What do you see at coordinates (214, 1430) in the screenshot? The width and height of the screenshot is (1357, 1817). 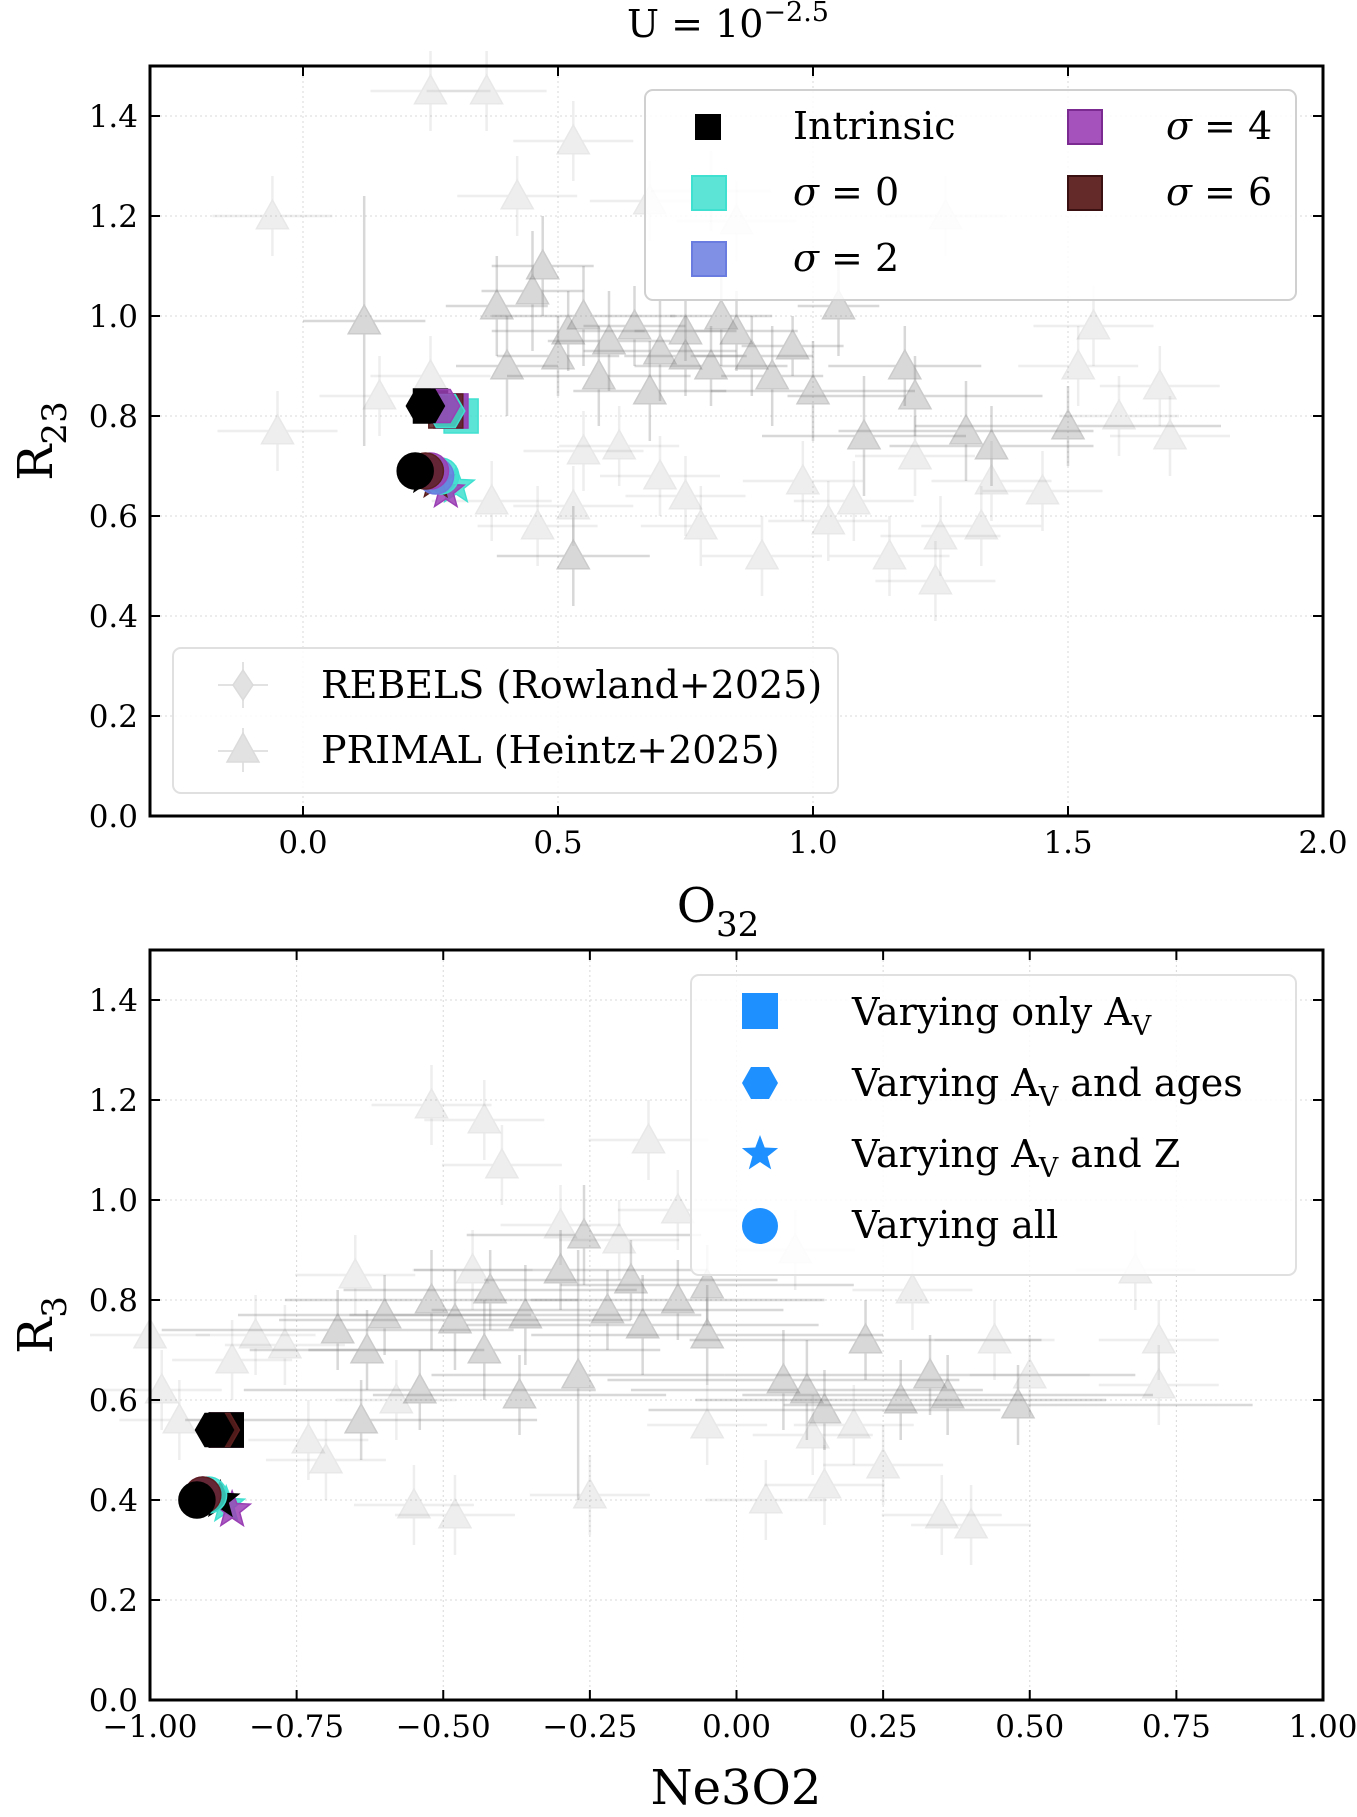 I see `bottom-model-hexagon-intrinsic` at bounding box center [214, 1430].